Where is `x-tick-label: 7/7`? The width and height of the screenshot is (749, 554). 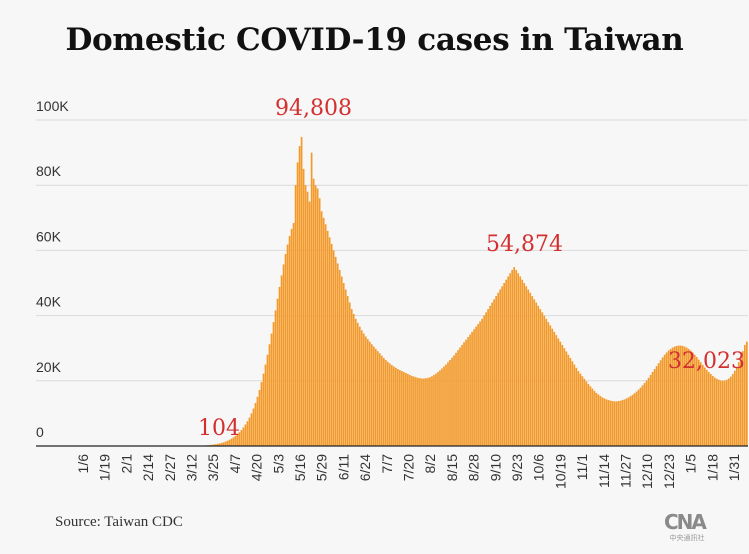 x-tick-label: 7/7 is located at coordinates (387, 464).